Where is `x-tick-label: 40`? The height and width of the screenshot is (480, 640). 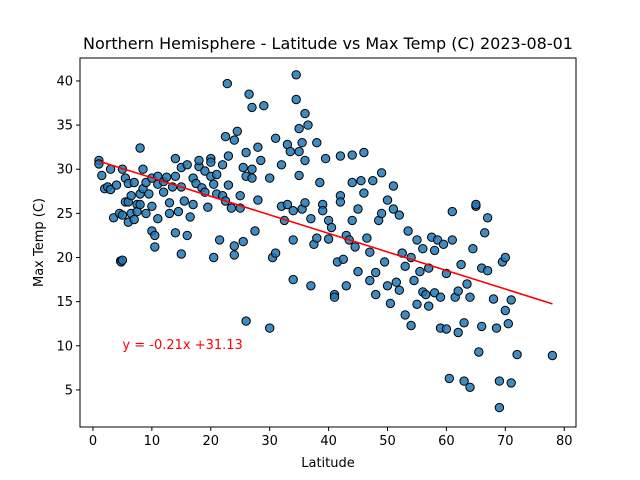 x-tick-label: 40 is located at coordinates (328, 441).